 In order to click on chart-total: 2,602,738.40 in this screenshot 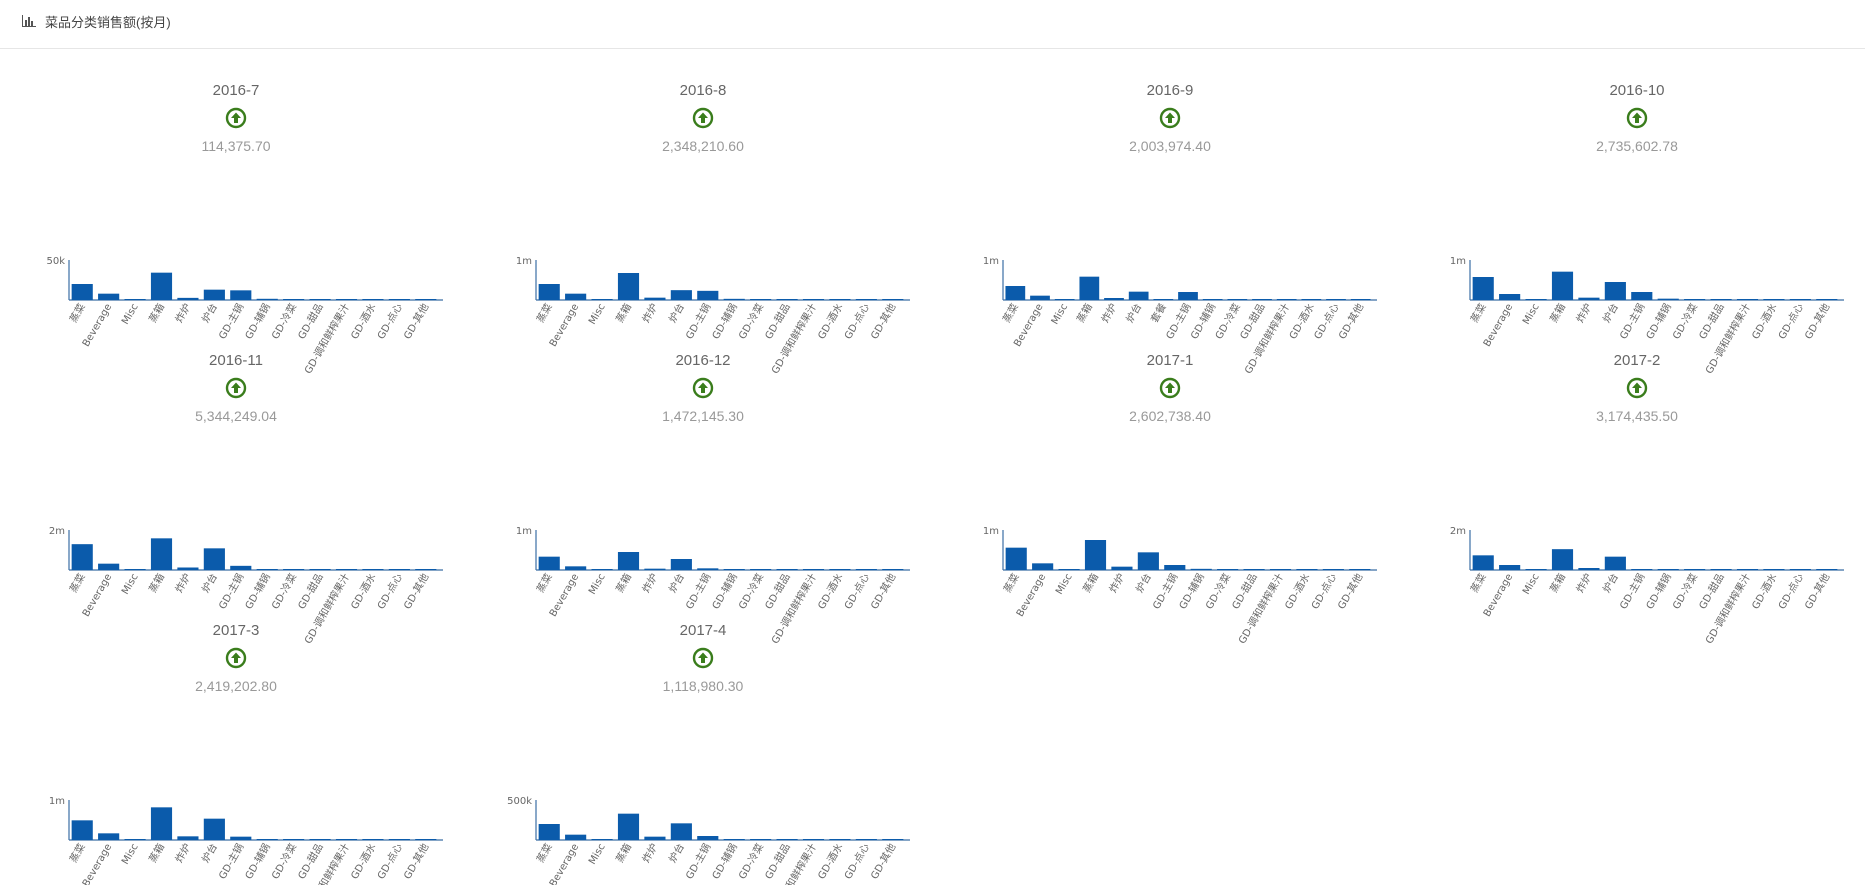, I will do `click(1170, 416)`.